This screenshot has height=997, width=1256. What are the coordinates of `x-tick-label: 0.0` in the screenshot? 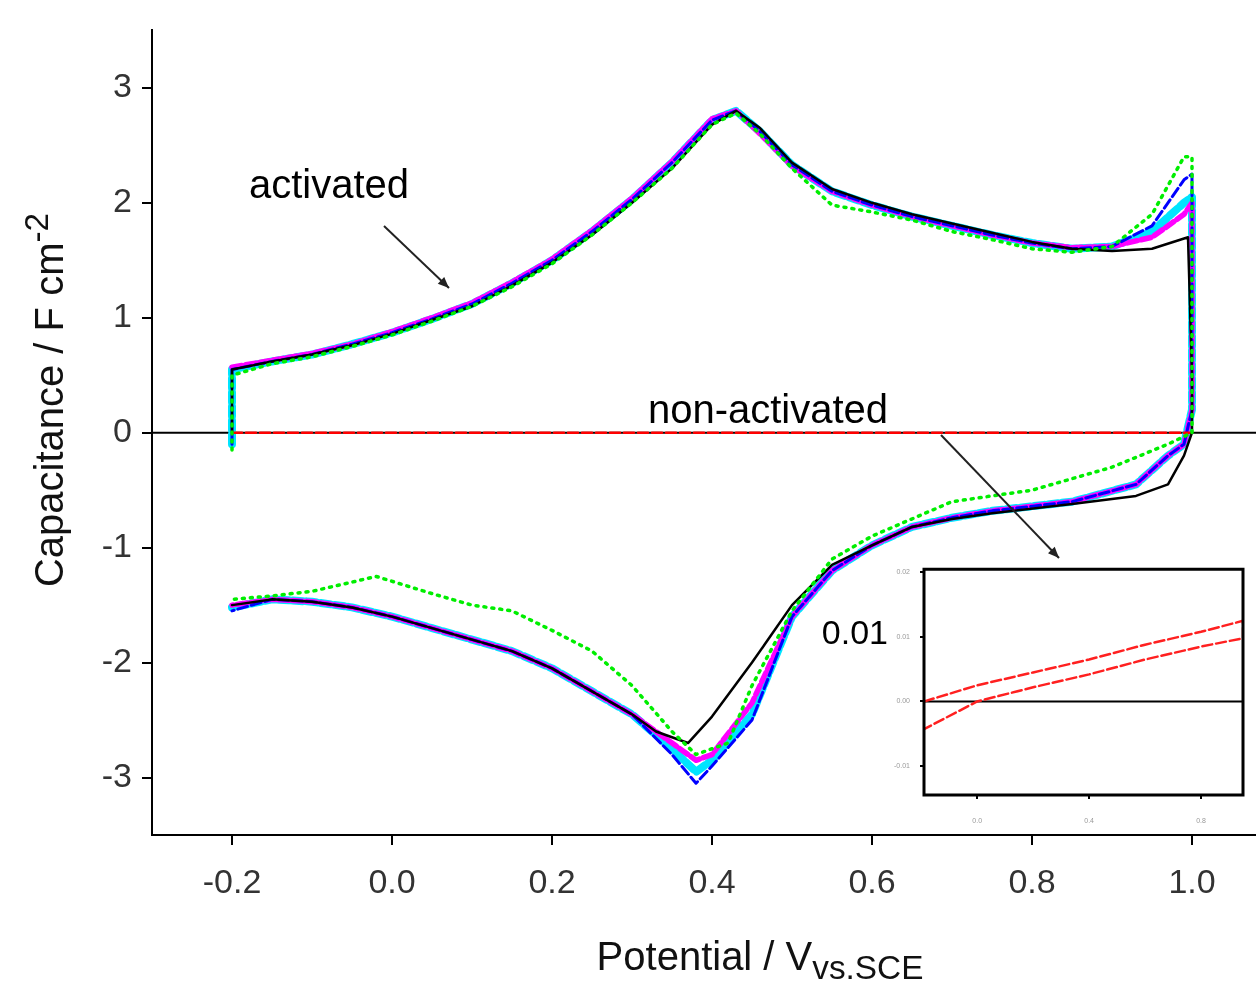 It's located at (392, 880).